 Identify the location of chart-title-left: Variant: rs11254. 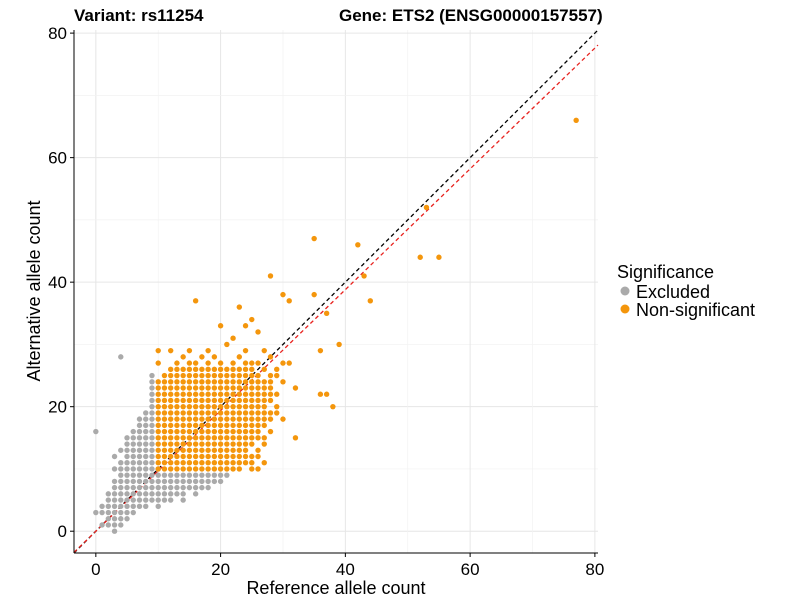
(139, 15).